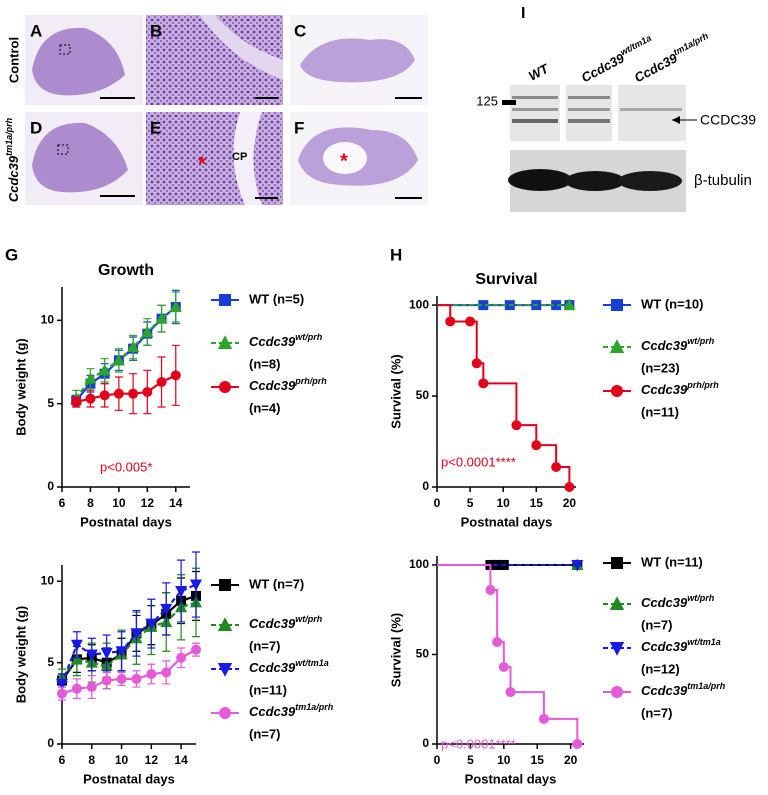 Image resolution: width=768 pixels, height=795 pixels. Describe the element at coordinates (226, 110) in the screenshot. I see `histology` at that location.